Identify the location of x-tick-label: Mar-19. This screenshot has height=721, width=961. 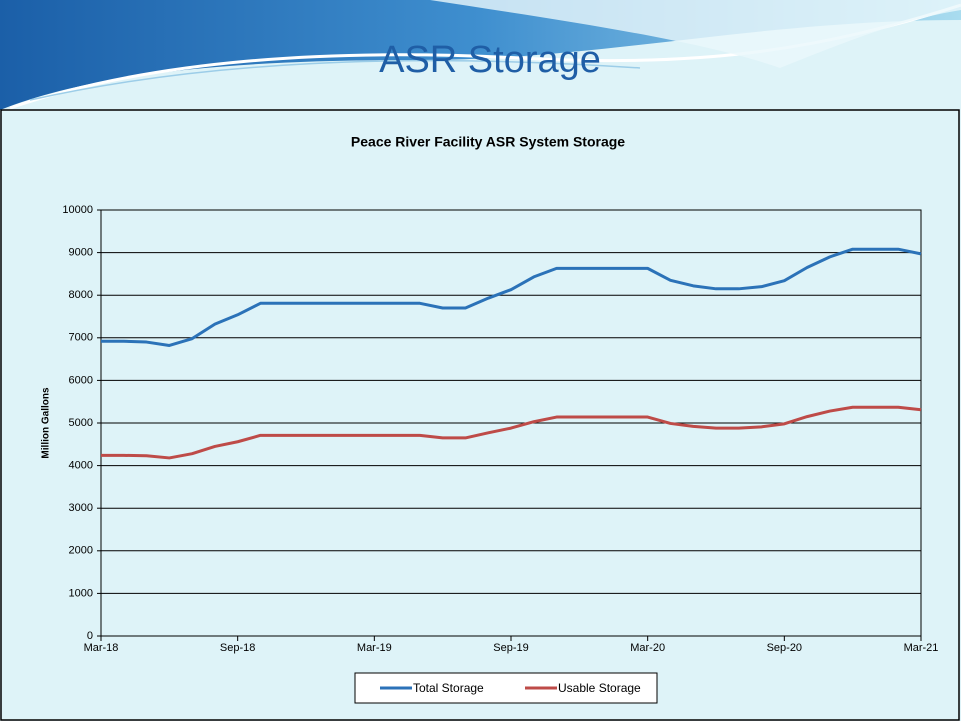
(374, 648).